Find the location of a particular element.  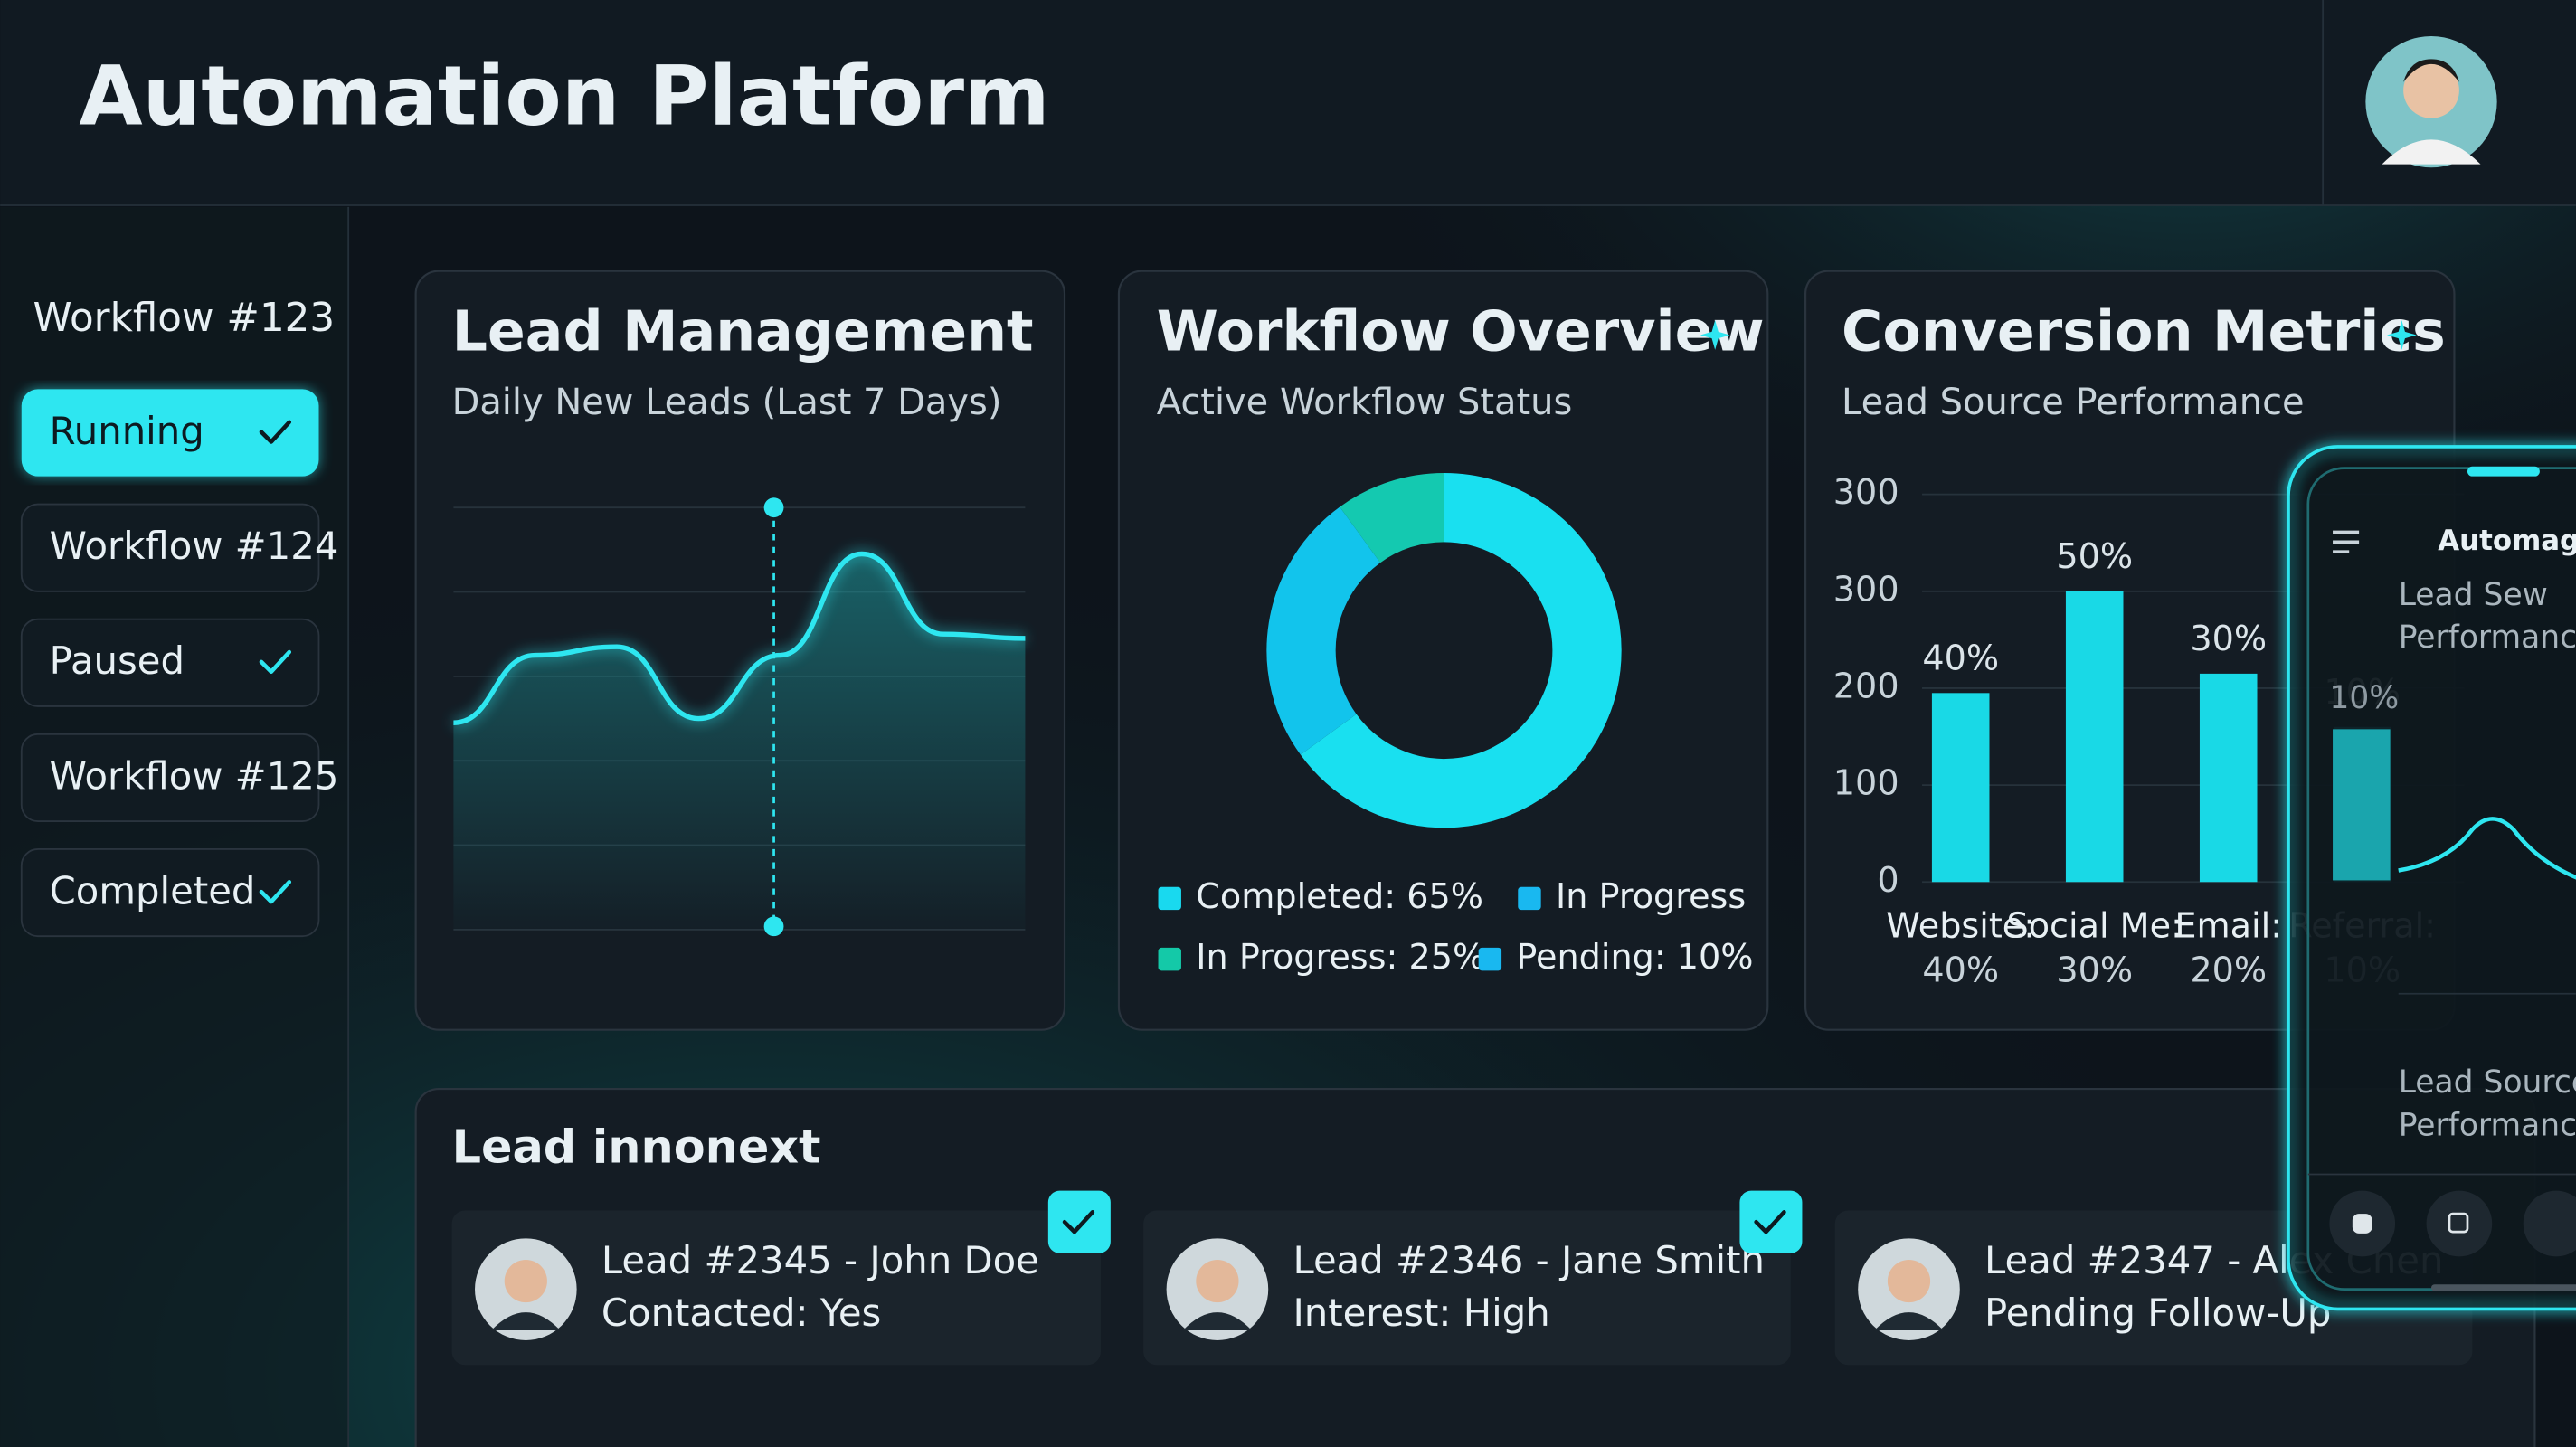

avatar is located at coordinates (2431, 102).